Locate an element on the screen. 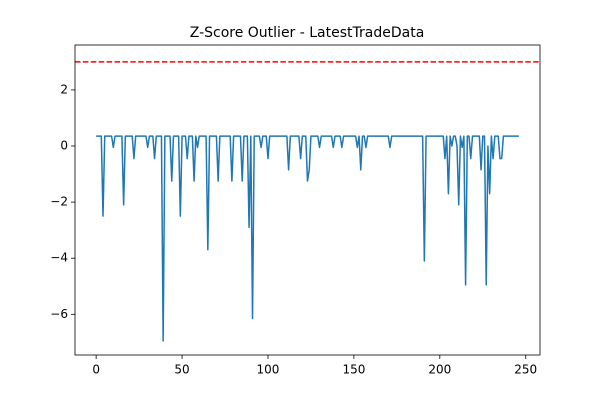  x-tick-label: 50 is located at coordinates (181, 370).